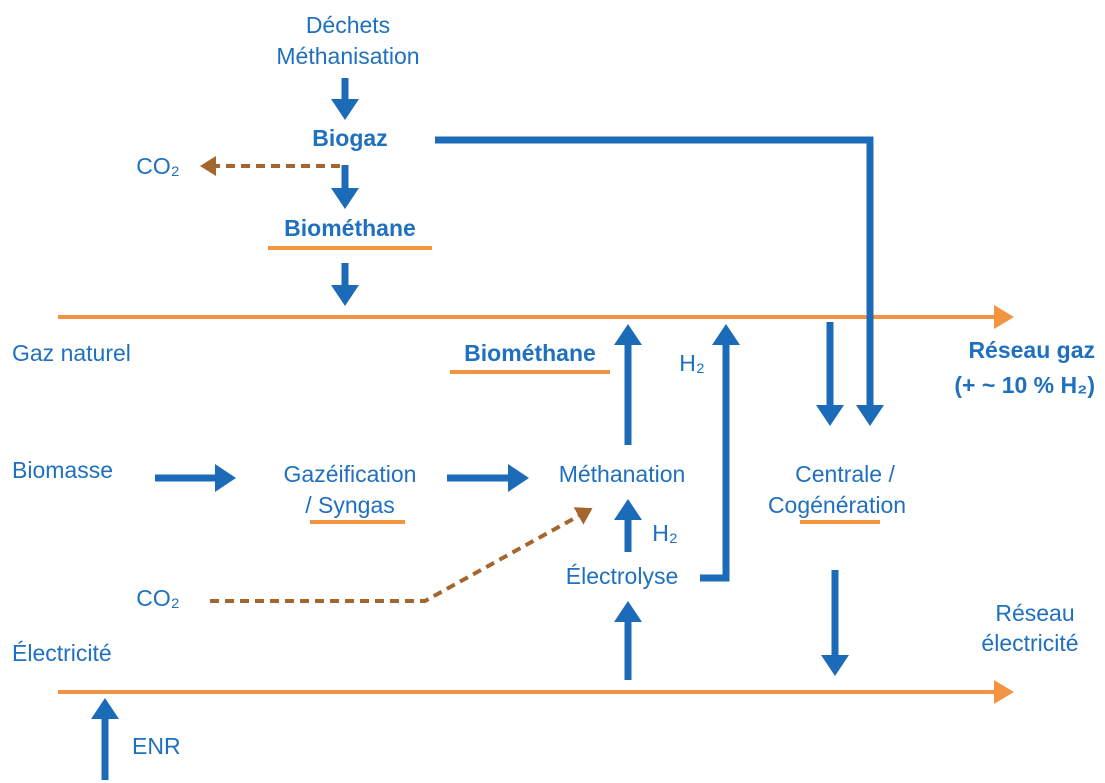 The width and height of the screenshot is (1105, 783). I want to click on reseau-gaz-label: Réseau gaz, so click(1031, 350).